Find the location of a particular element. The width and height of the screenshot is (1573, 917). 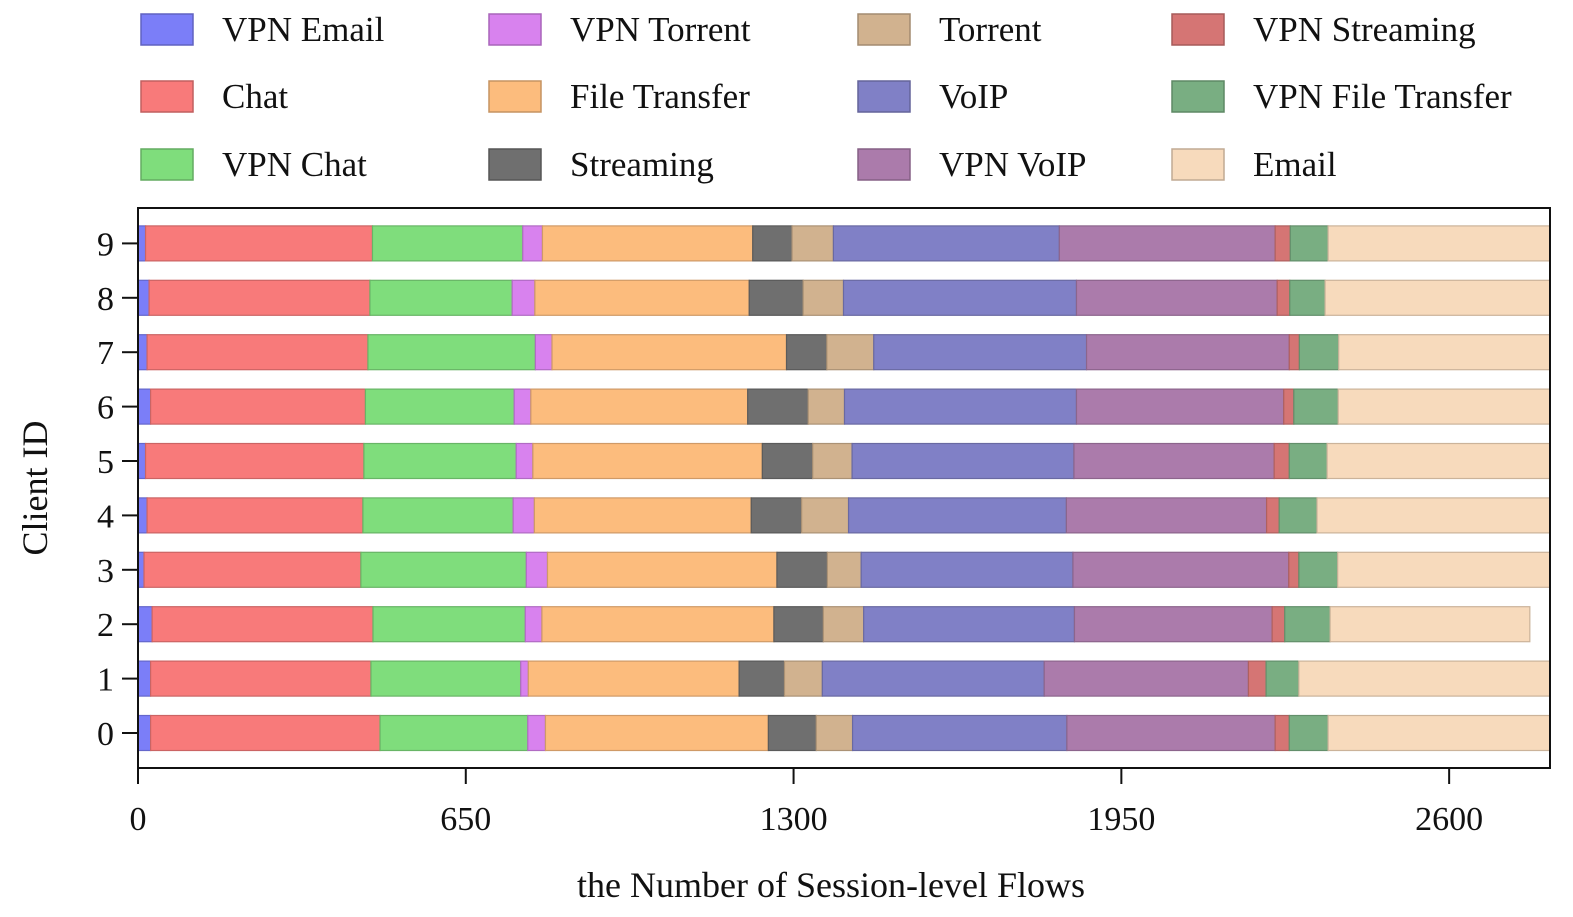

bar-segment-client-4-torrent is located at coordinates (825, 515).